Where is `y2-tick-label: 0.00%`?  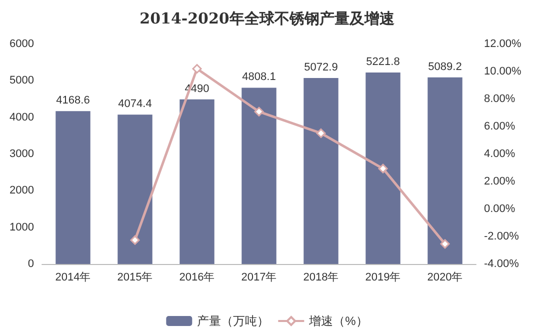 y2-tick-label: 0.00% is located at coordinates (500, 209).